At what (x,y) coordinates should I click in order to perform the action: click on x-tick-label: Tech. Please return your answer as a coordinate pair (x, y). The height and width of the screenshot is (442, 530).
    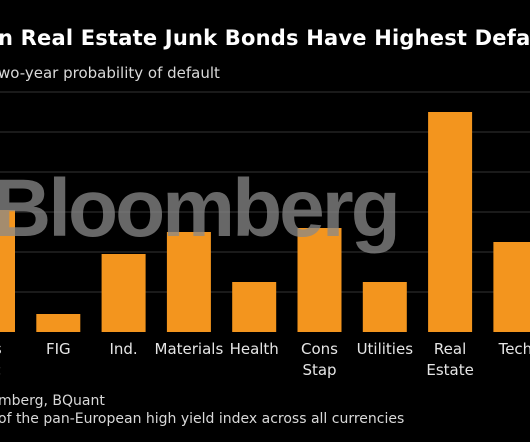
    Looking at the image, I should click on (514, 349).